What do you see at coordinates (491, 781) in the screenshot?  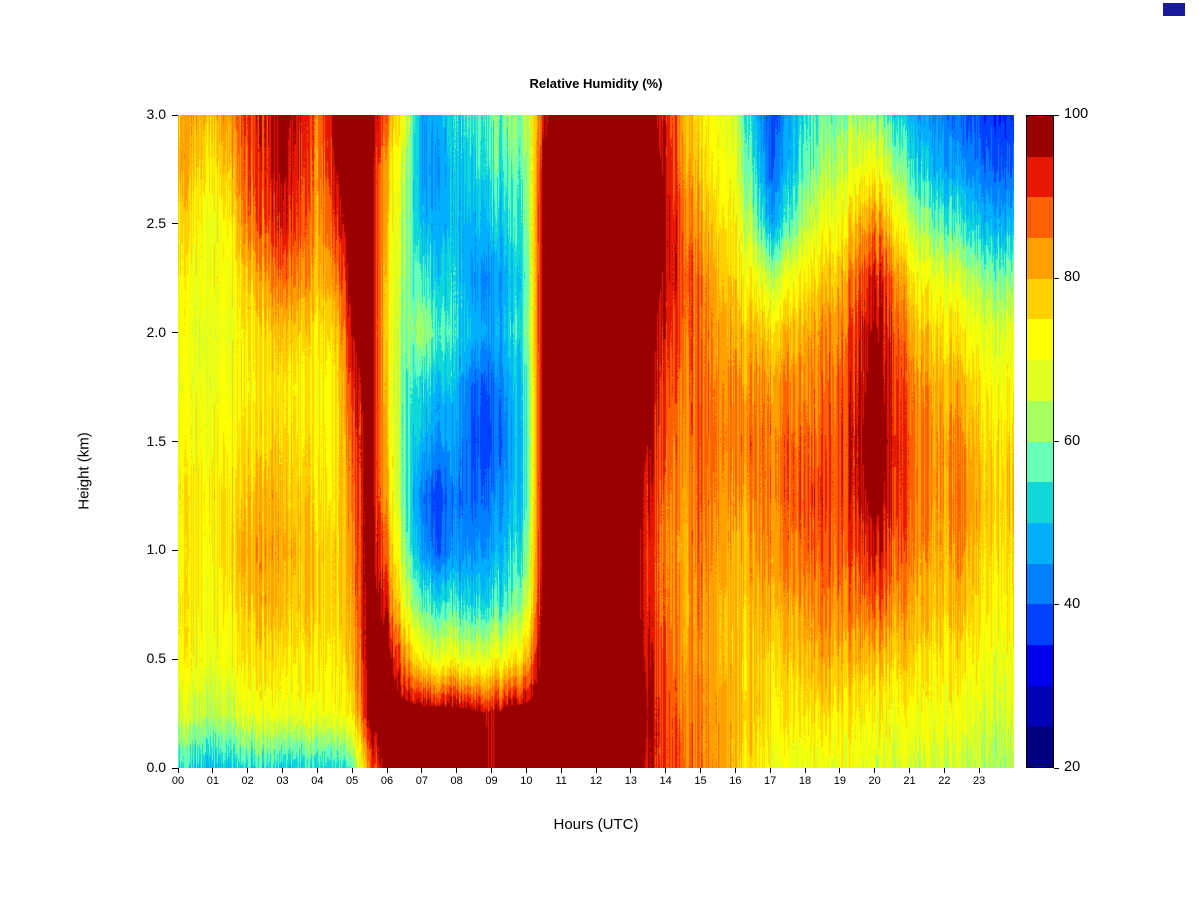 I see `x-tick-label: 09` at bounding box center [491, 781].